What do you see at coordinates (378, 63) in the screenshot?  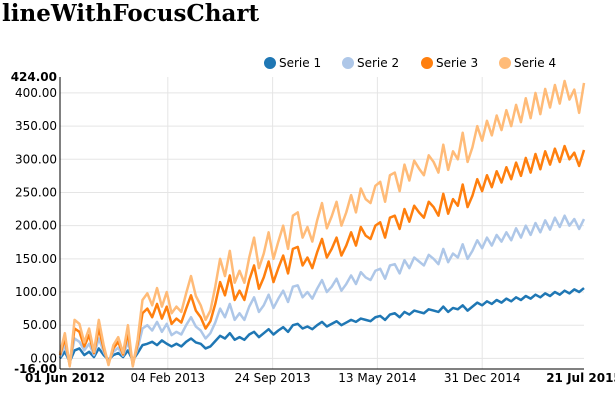 I see `legend-label: Serie 2` at bounding box center [378, 63].